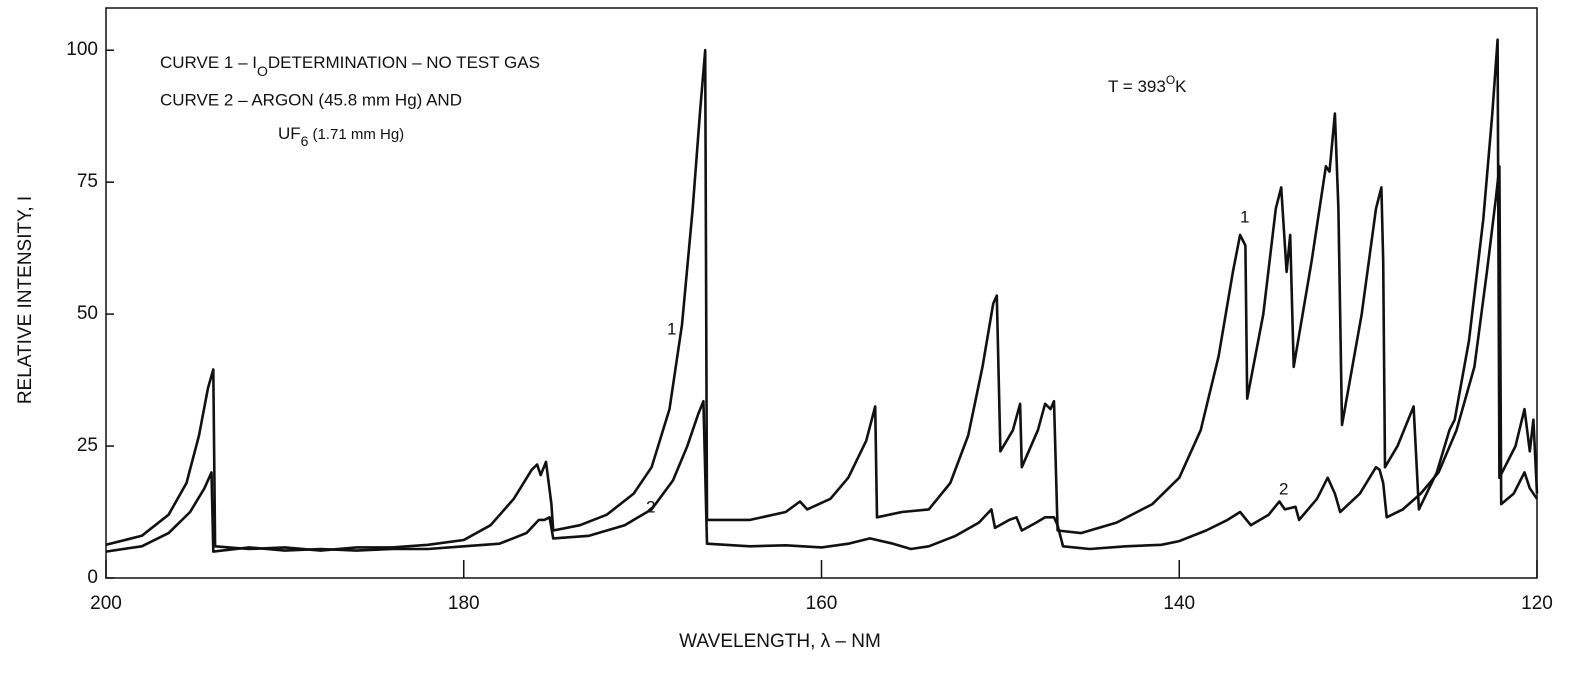 This screenshot has height=673, width=1592. Describe the element at coordinates (262, 71) in the screenshot. I see `annotation-subscript: O` at that location.